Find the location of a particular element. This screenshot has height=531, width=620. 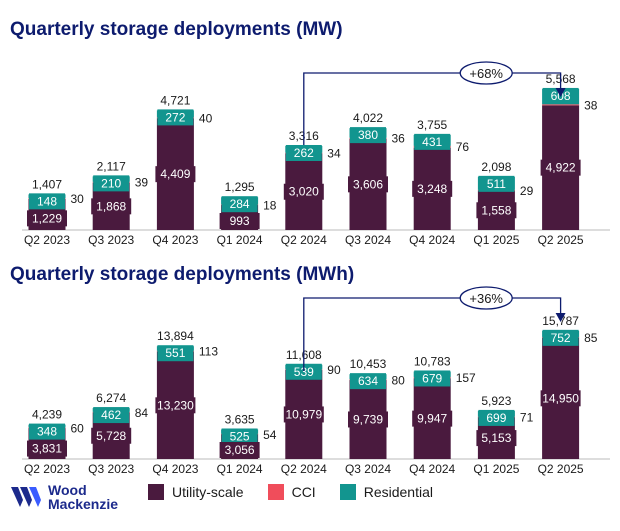

mw-growth-label: +68% is located at coordinates (486, 73).